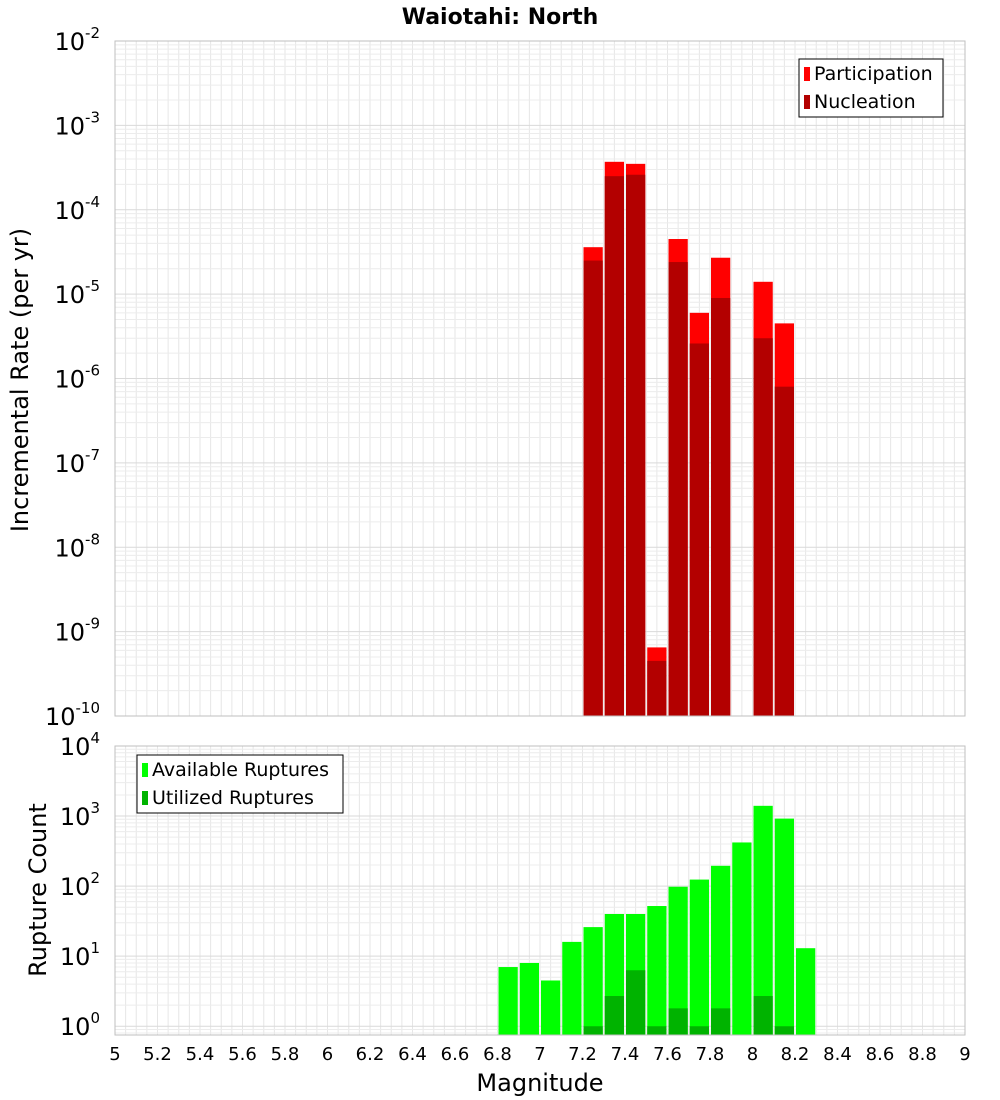  What do you see at coordinates (20, 380) in the screenshot?
I see `top-y-axis-label: Incremental Rate (per yr)` at bounding box center [20, 380].